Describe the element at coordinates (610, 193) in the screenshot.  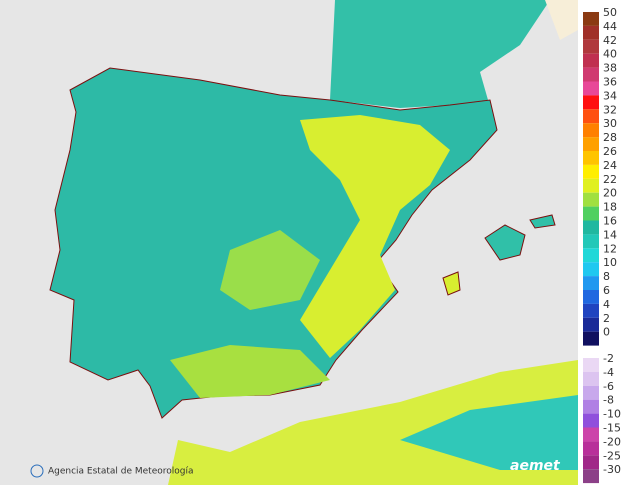
I see `legend-label: 20` at that location.